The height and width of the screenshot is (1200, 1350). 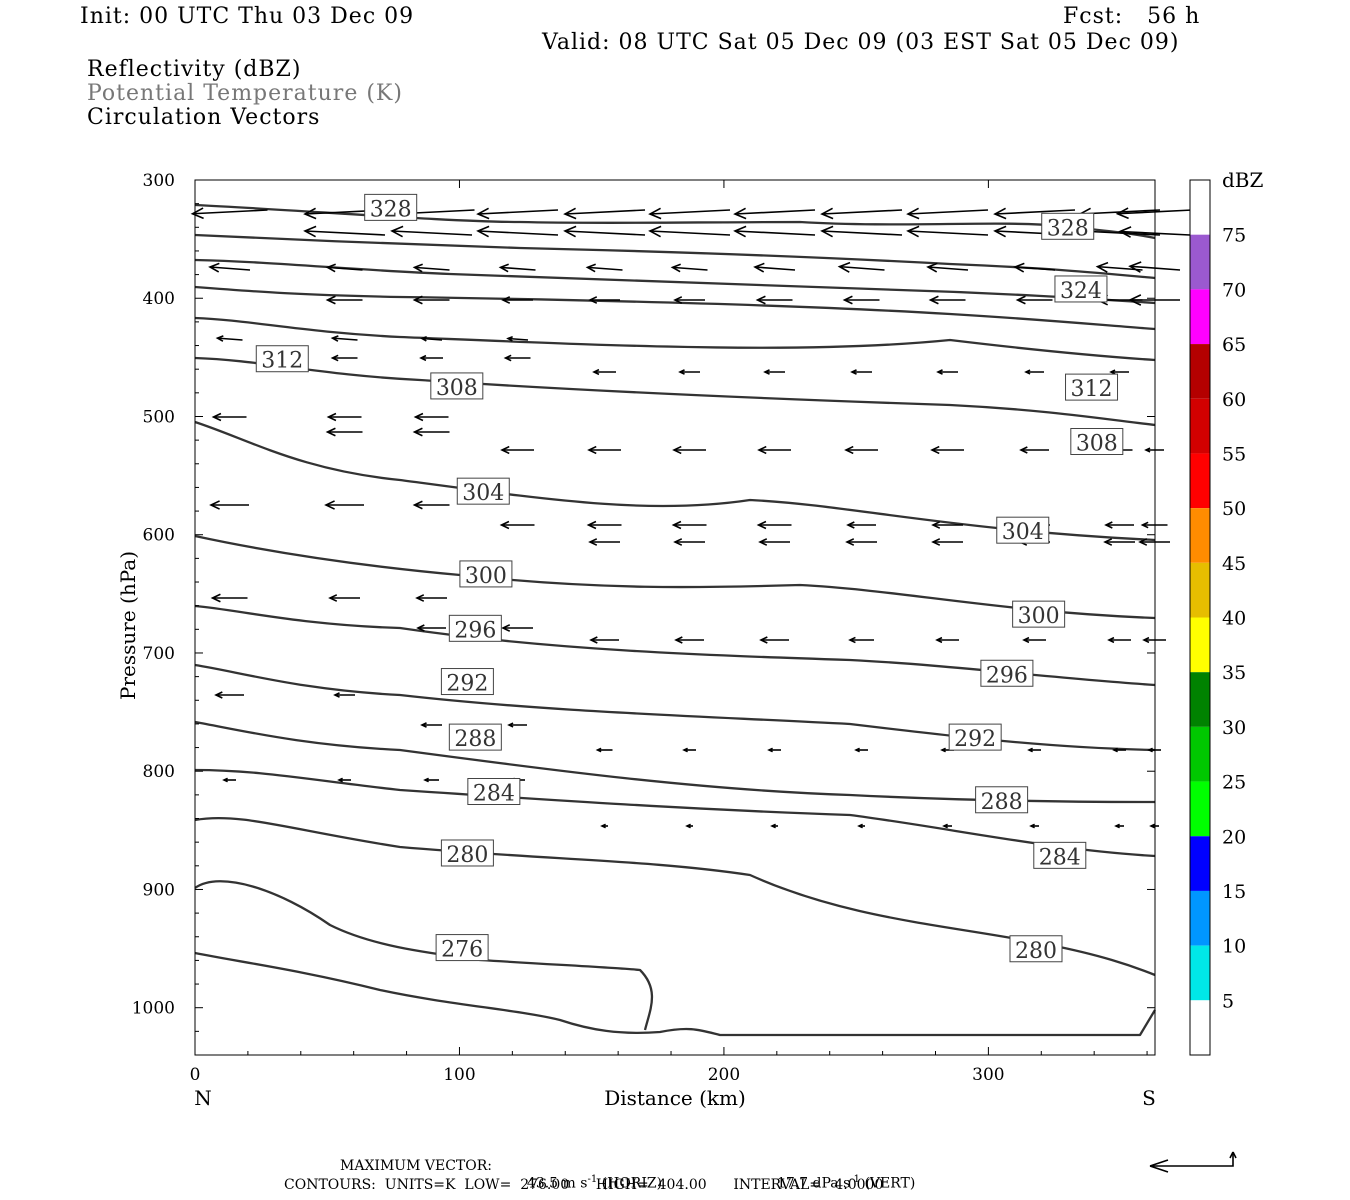 I want to click on max-vector-vert-value: 17.7 dPa s, so click(x=813, y=1183).